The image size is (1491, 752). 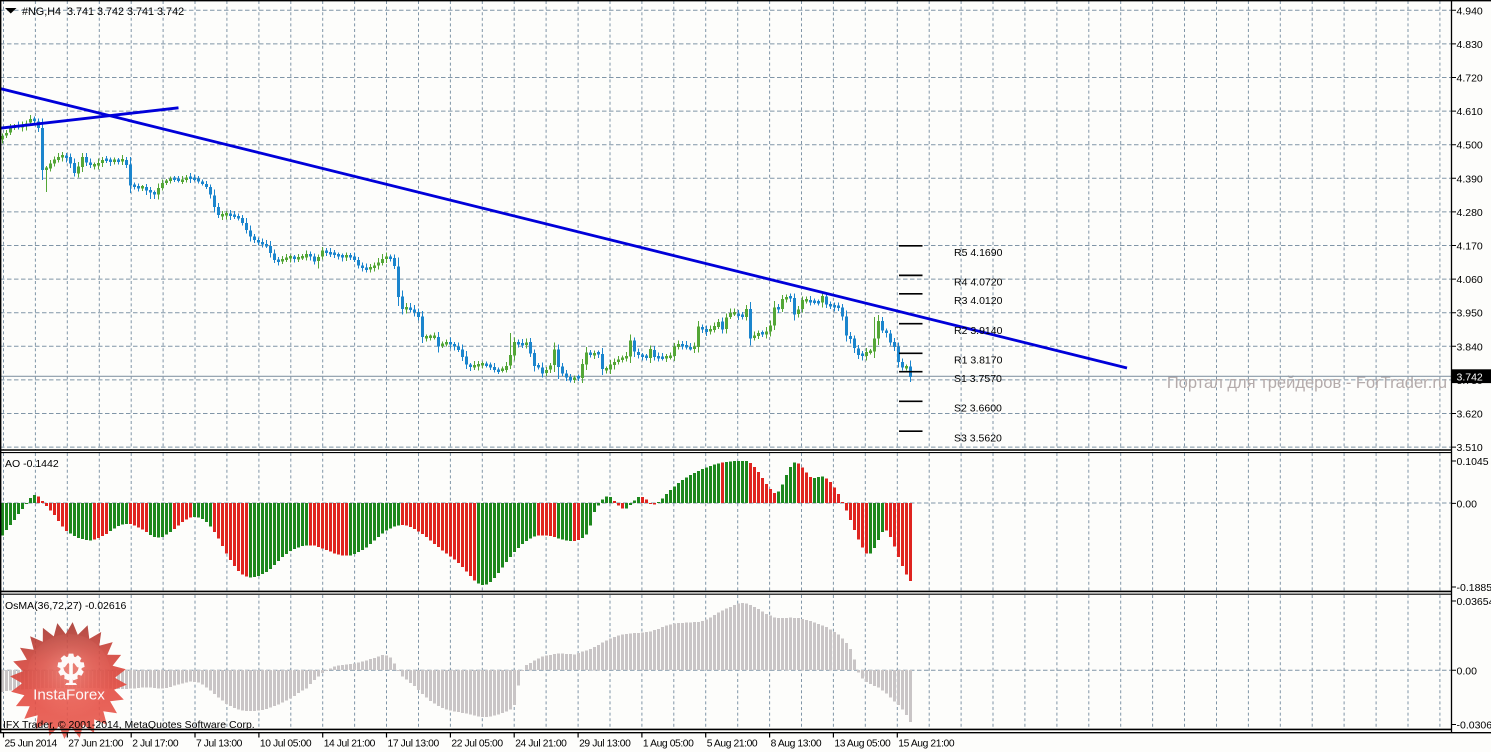 What do you see at coordinates (1474, 602) in the screenshot?
I see `svg-text: 0.03654` at bounding box center [1474, 602].